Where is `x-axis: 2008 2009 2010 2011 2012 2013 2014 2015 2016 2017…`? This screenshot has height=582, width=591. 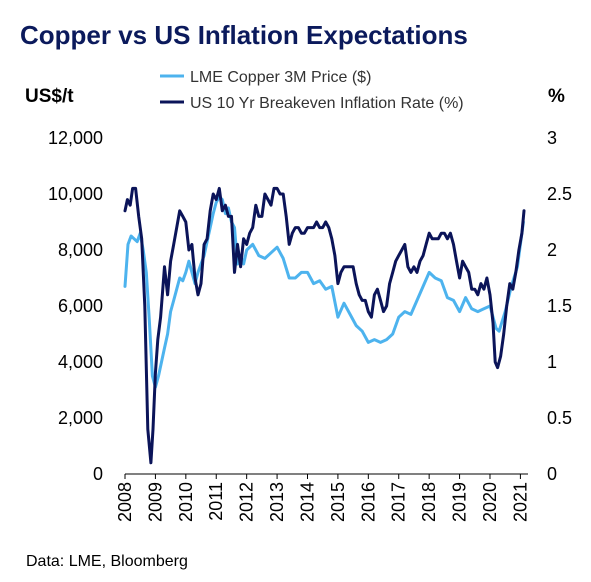
x-axis: 2008 2009 2010 2011 2012 2013 2014 2015 2016 2017… is located at coordinates (322, 497).